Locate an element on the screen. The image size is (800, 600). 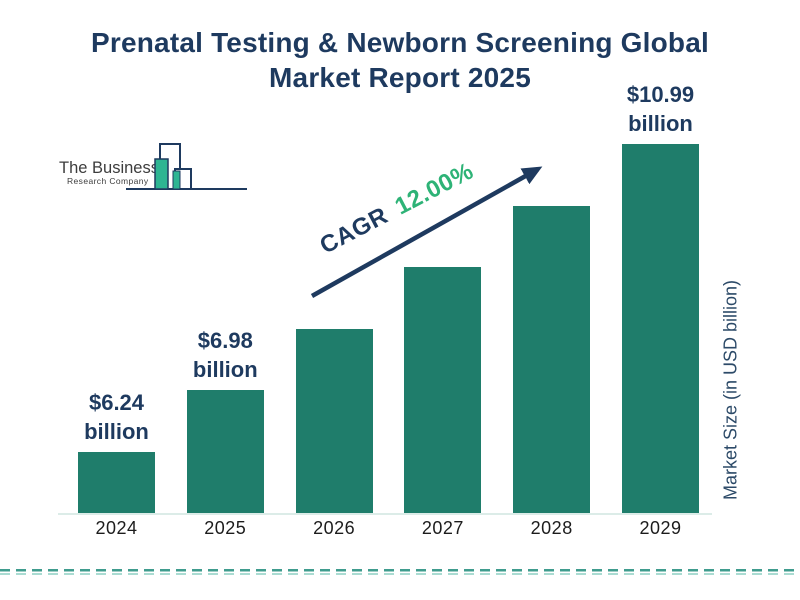
x-tick-2026: 2026 is located at coordinates (334, 528).